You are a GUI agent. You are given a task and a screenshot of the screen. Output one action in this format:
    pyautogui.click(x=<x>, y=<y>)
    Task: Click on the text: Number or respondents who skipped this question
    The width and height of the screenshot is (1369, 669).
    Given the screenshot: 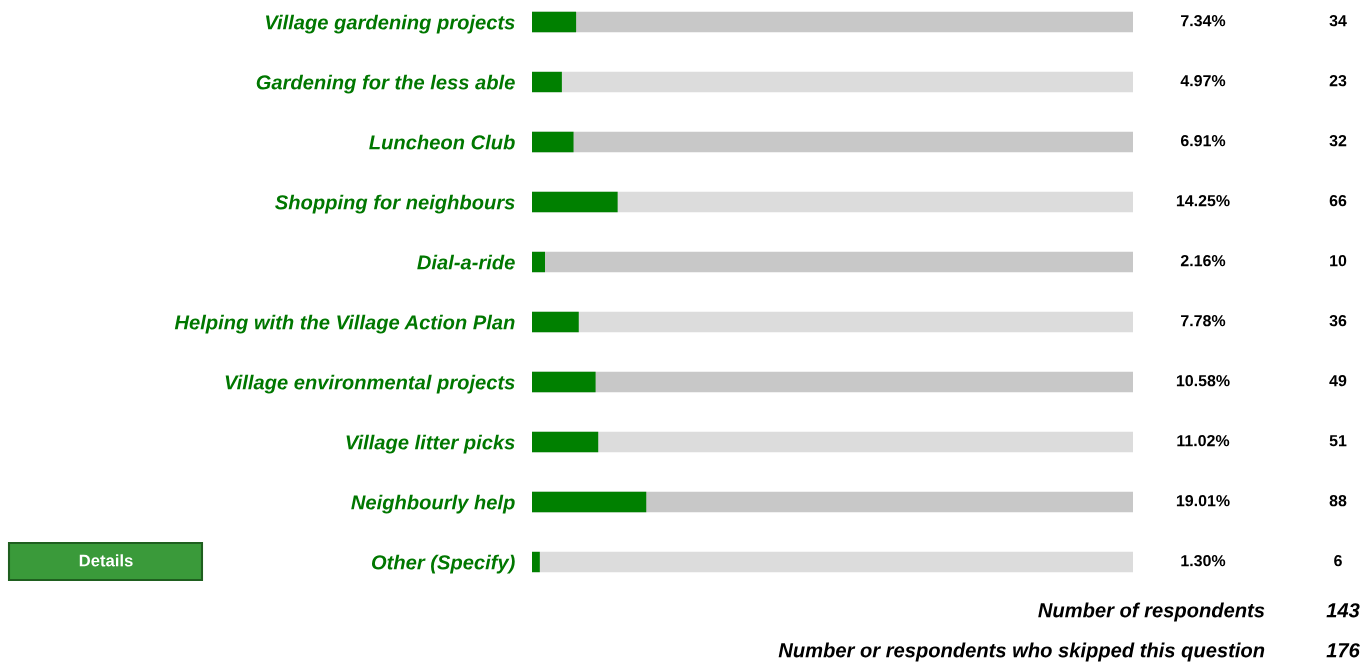 What is the action you would take?
    pyautogui.click(x=1021, y=652)
    